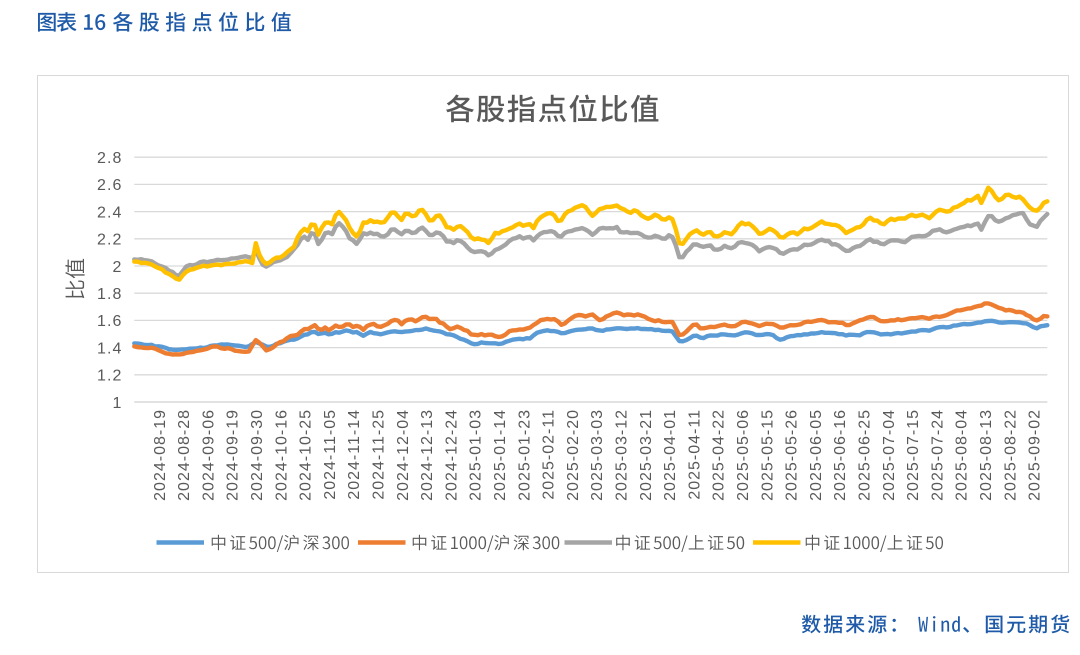 This screenshot has width=1080, height=655. I want to click on svg-text: 2025-05-26, so click(792, 455).